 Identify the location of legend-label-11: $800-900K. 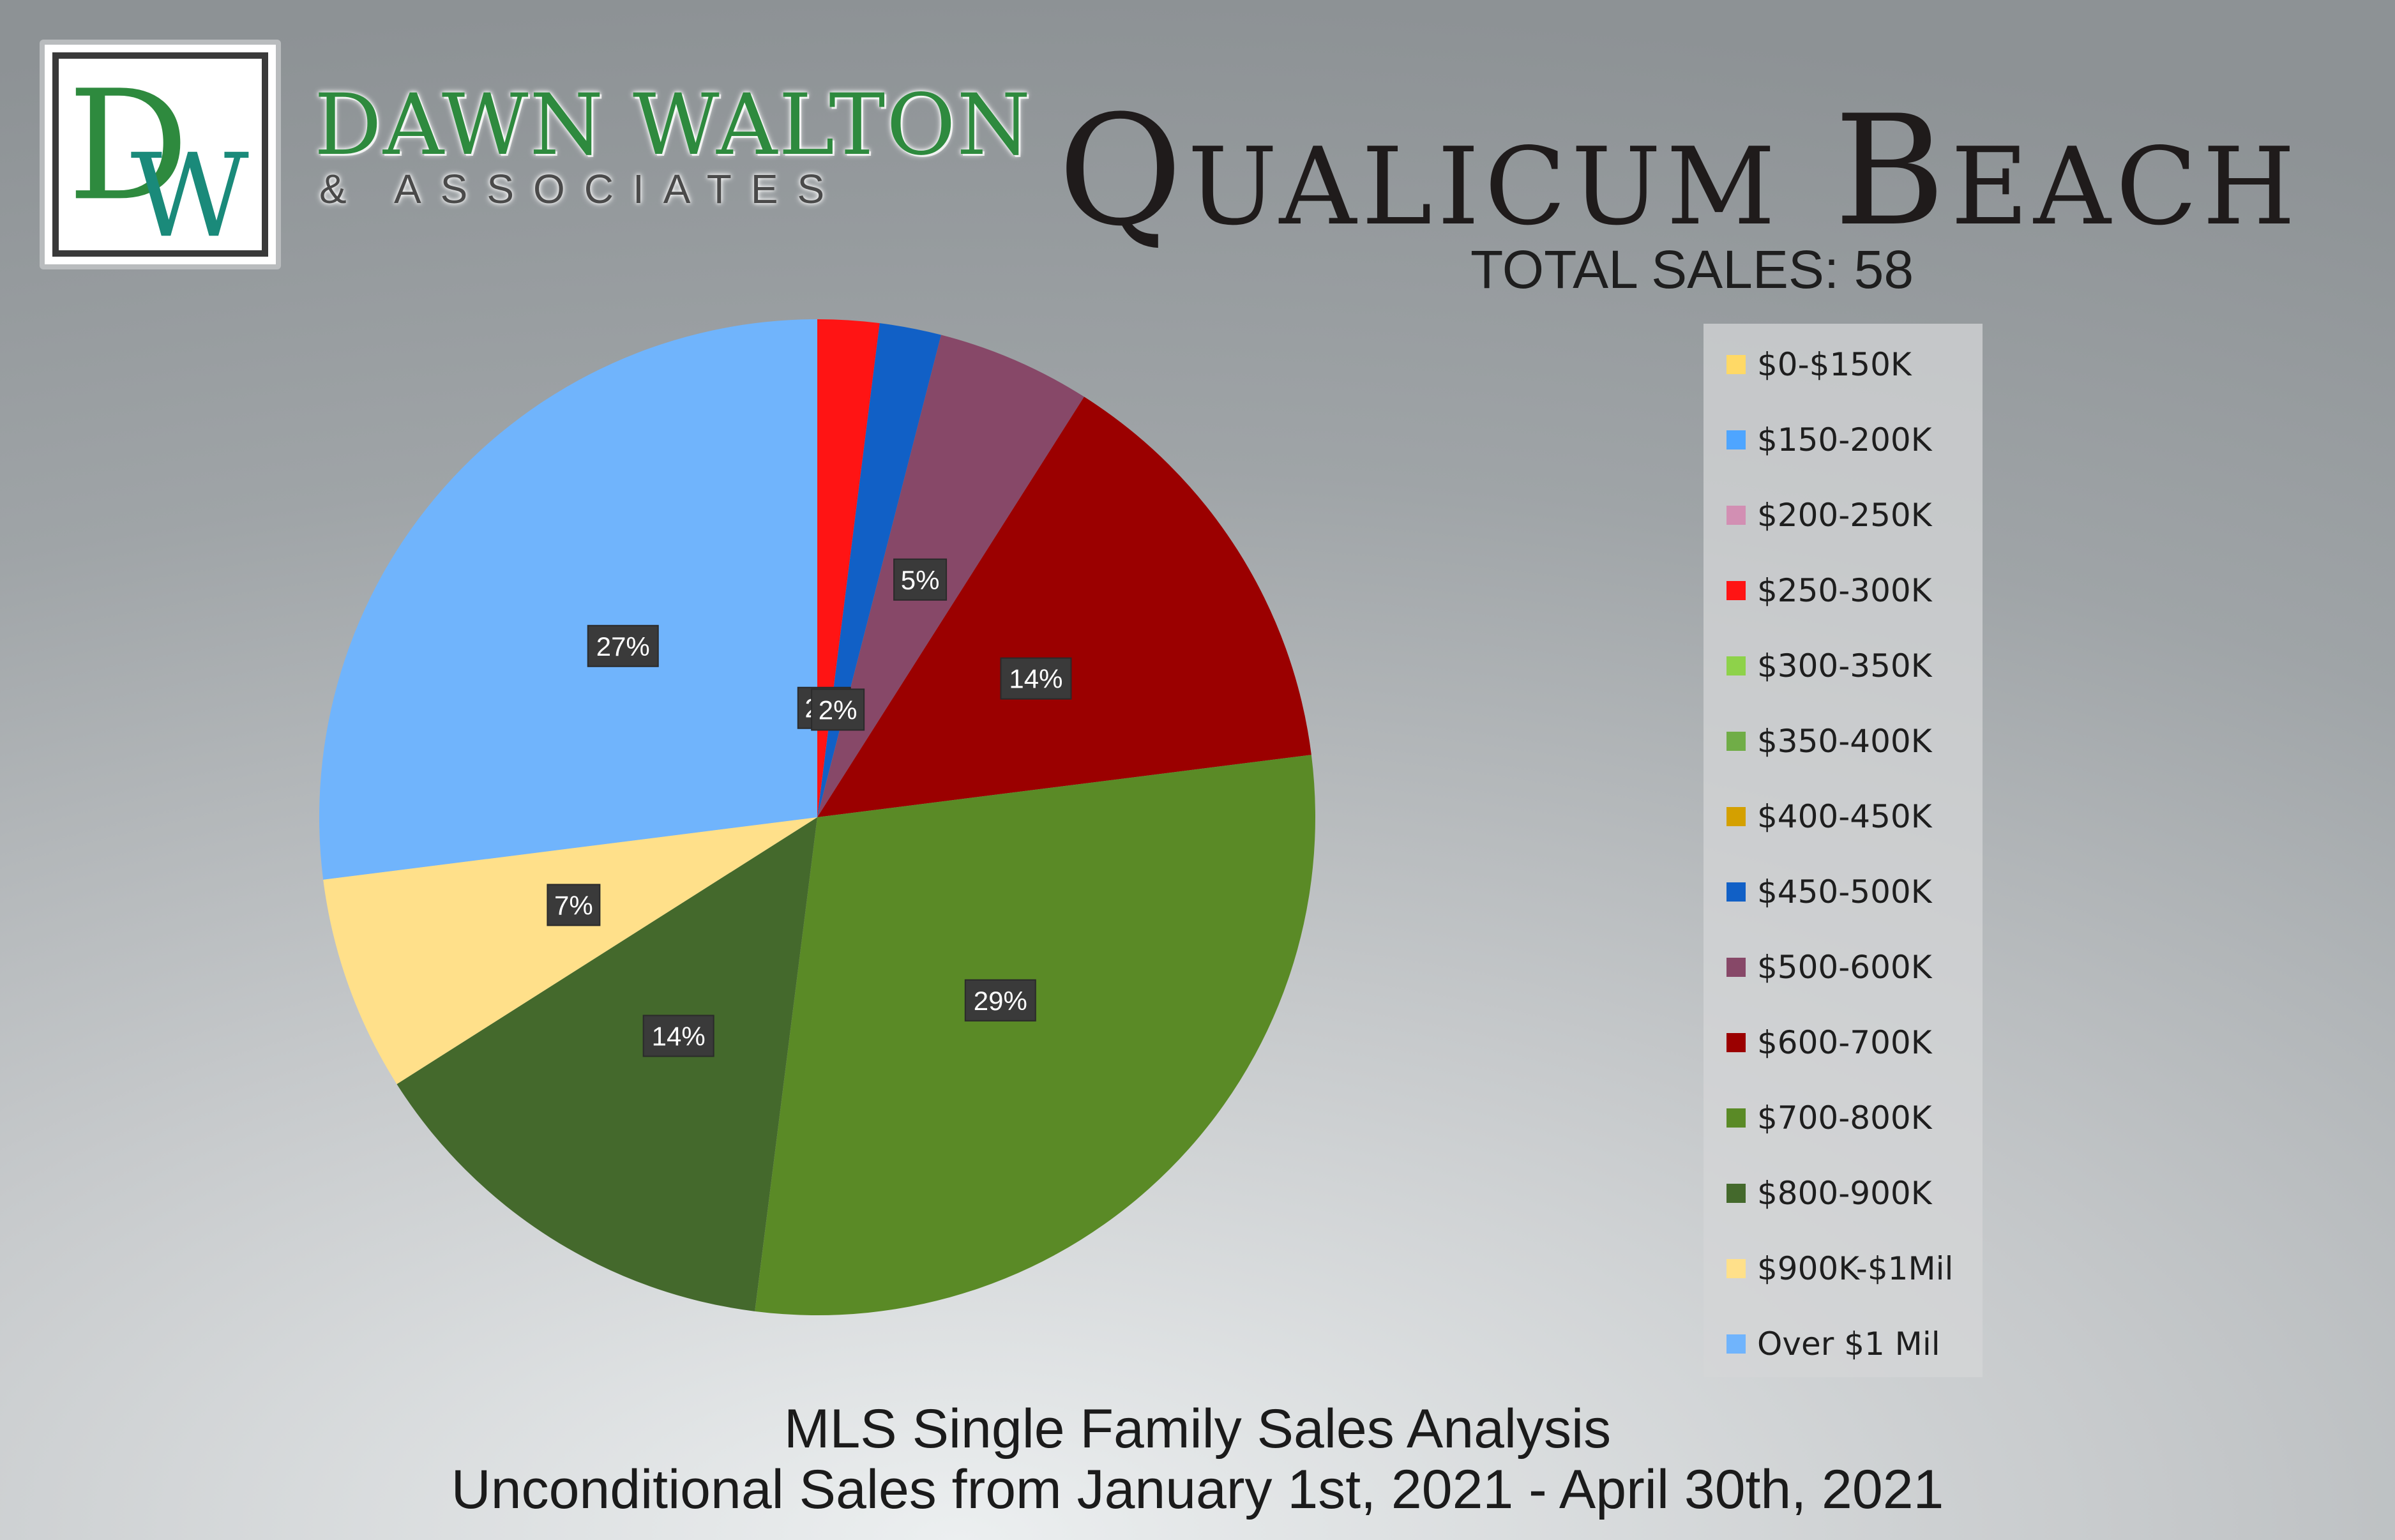
(1844, 1193).